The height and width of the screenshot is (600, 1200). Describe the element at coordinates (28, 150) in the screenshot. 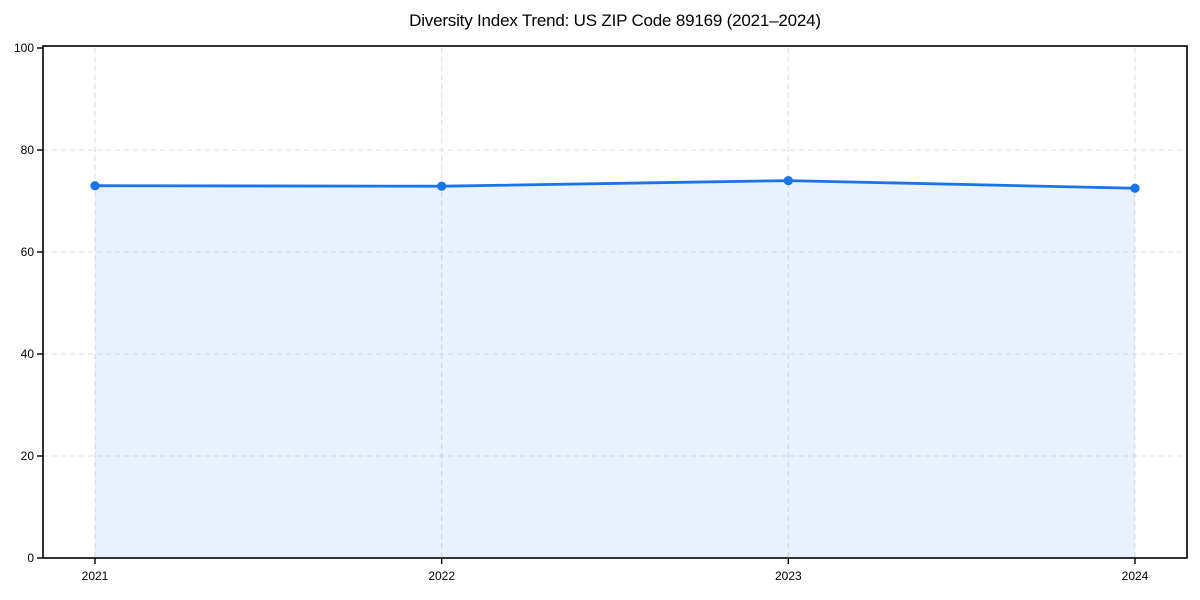

I see `y-axis-tick-label: 80` at that location.